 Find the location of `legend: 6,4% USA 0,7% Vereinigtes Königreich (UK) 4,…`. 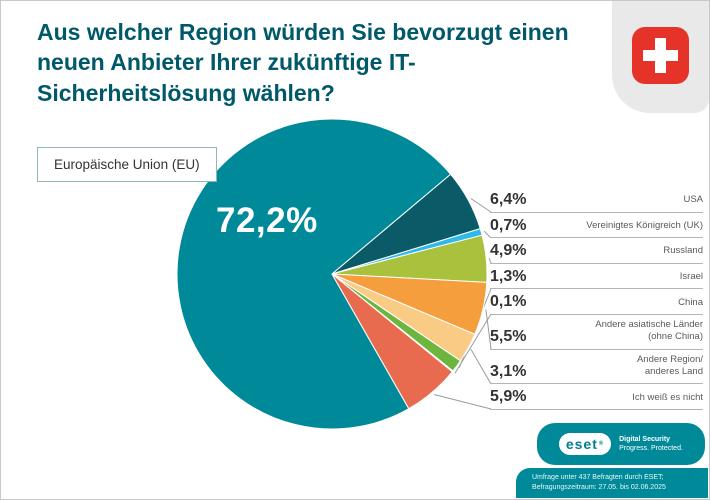

legend: 6,4% USA 0,7% Vereinigtes Königreich (UK) 4,… is located at coordinates (596, 298).